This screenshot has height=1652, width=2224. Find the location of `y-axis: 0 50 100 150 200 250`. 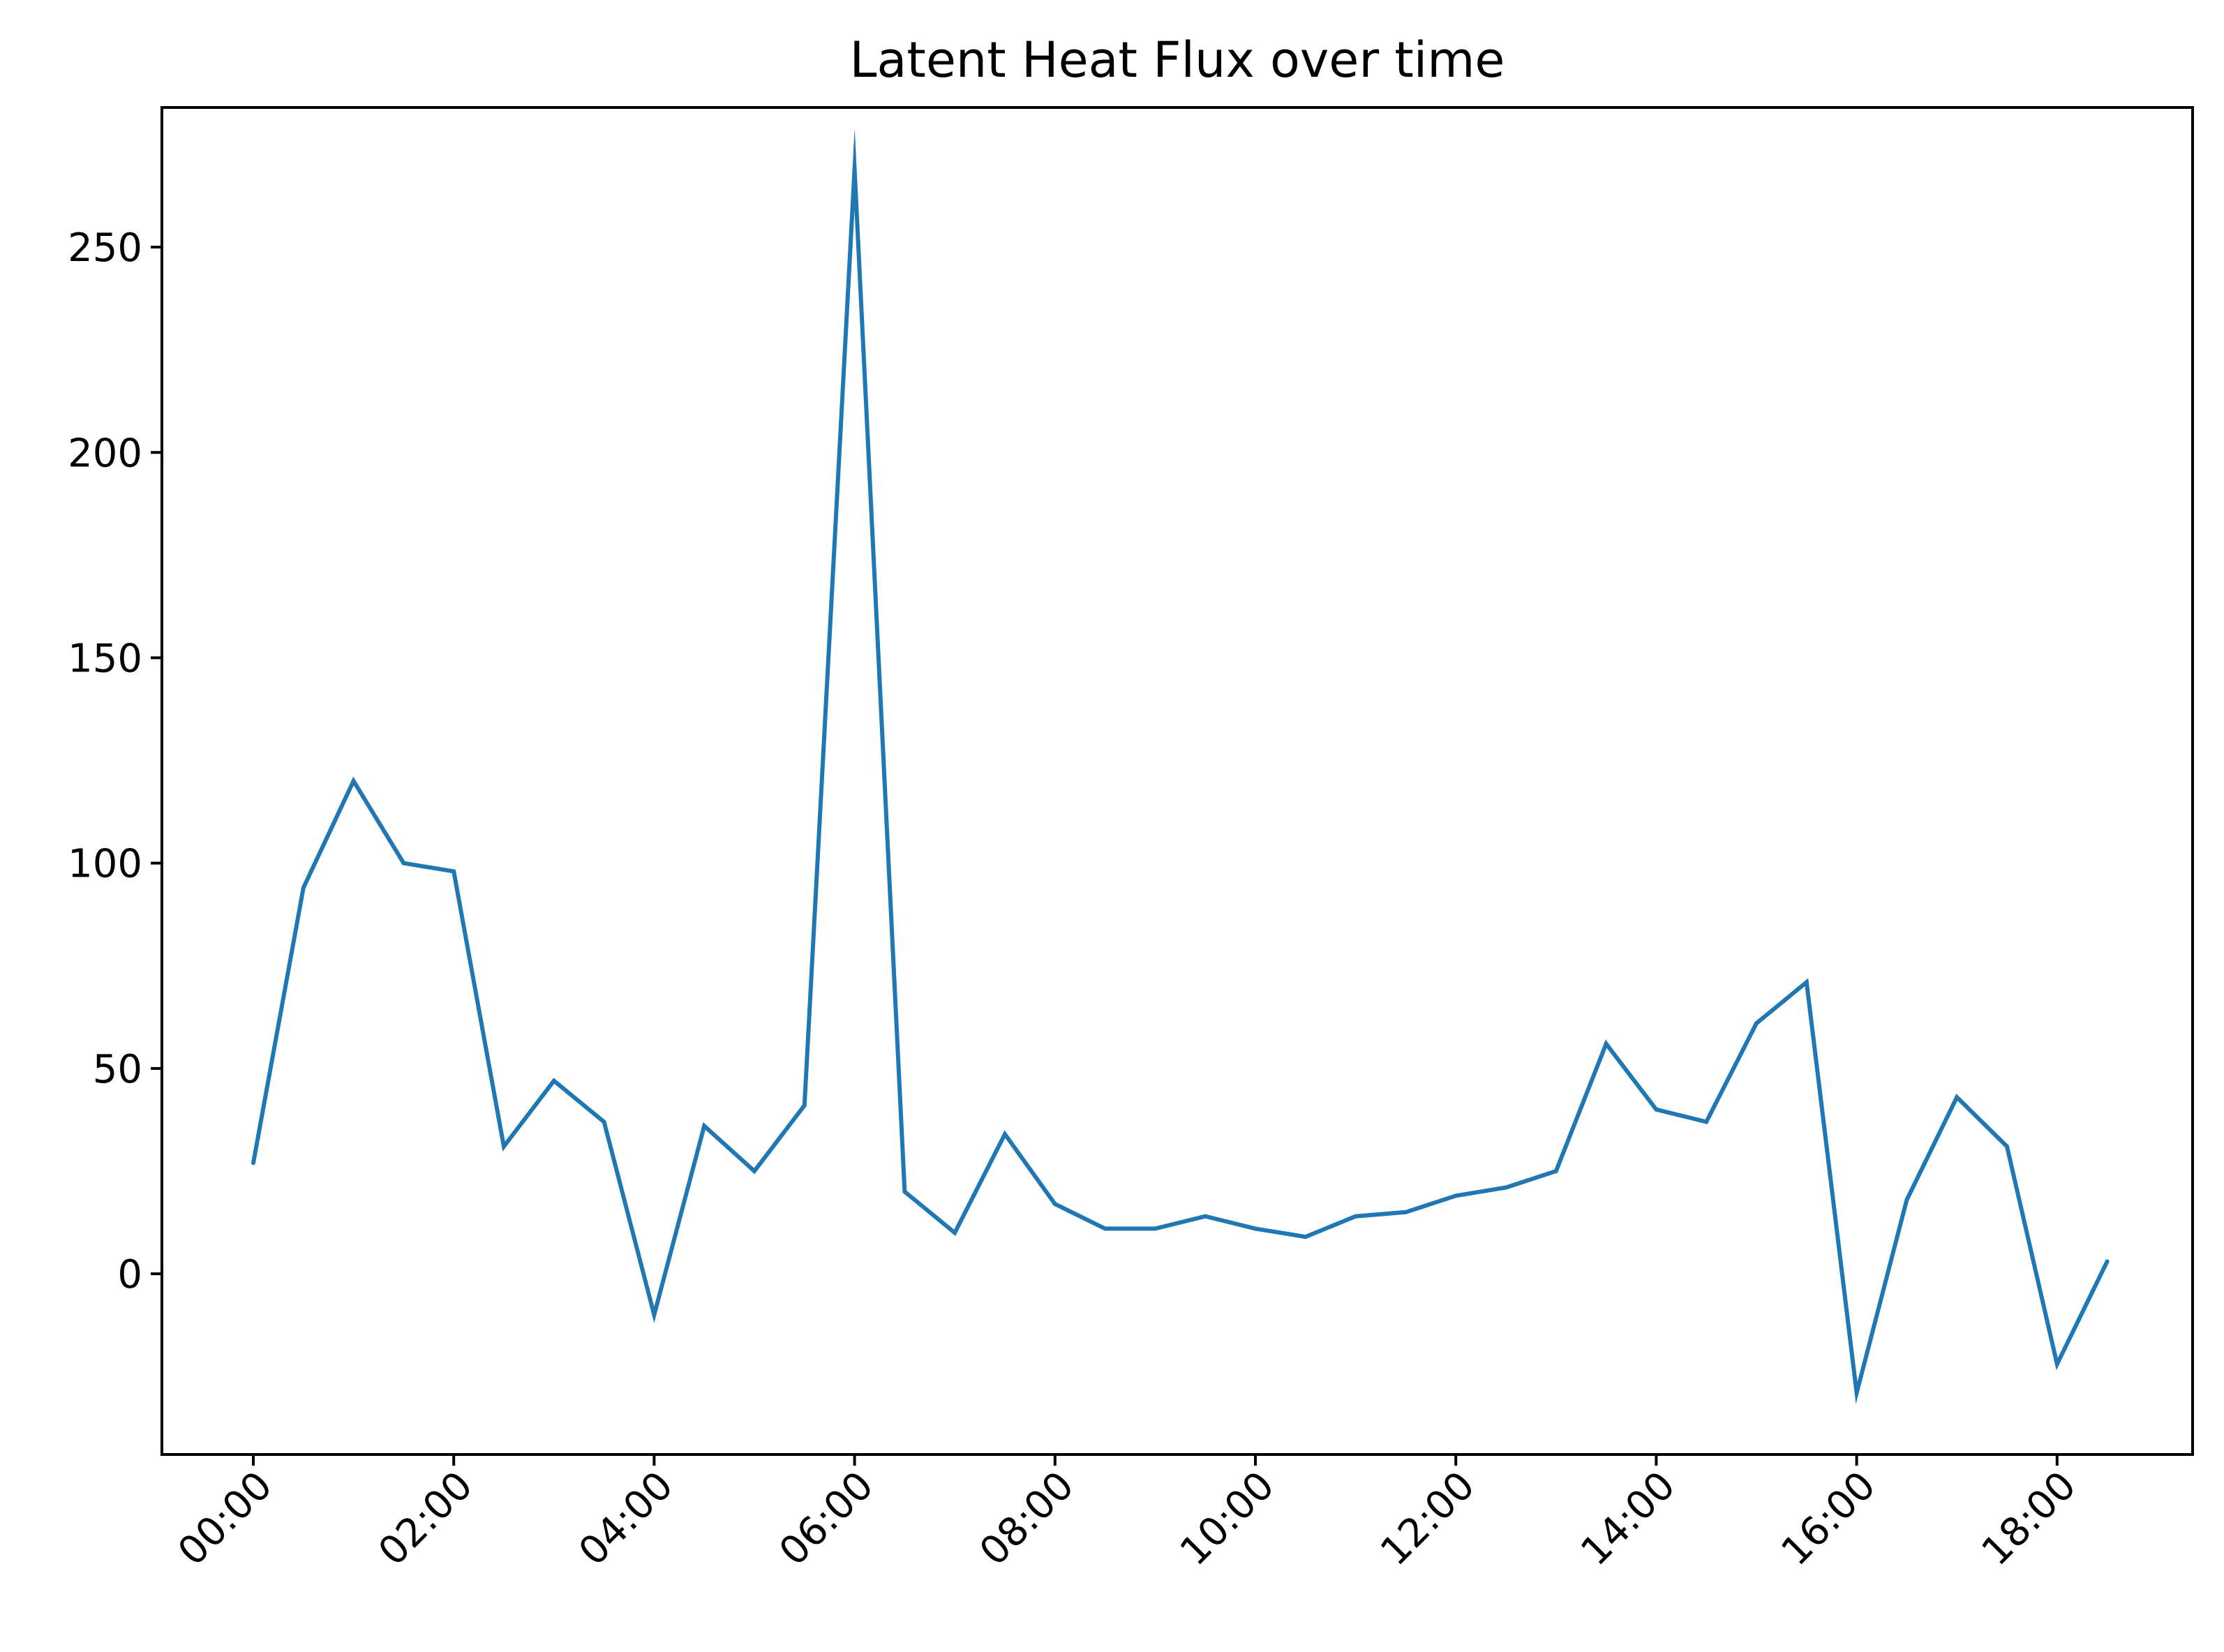

y-axis: 0 50 100 150 200 250 is located at coordinates (115, 761).